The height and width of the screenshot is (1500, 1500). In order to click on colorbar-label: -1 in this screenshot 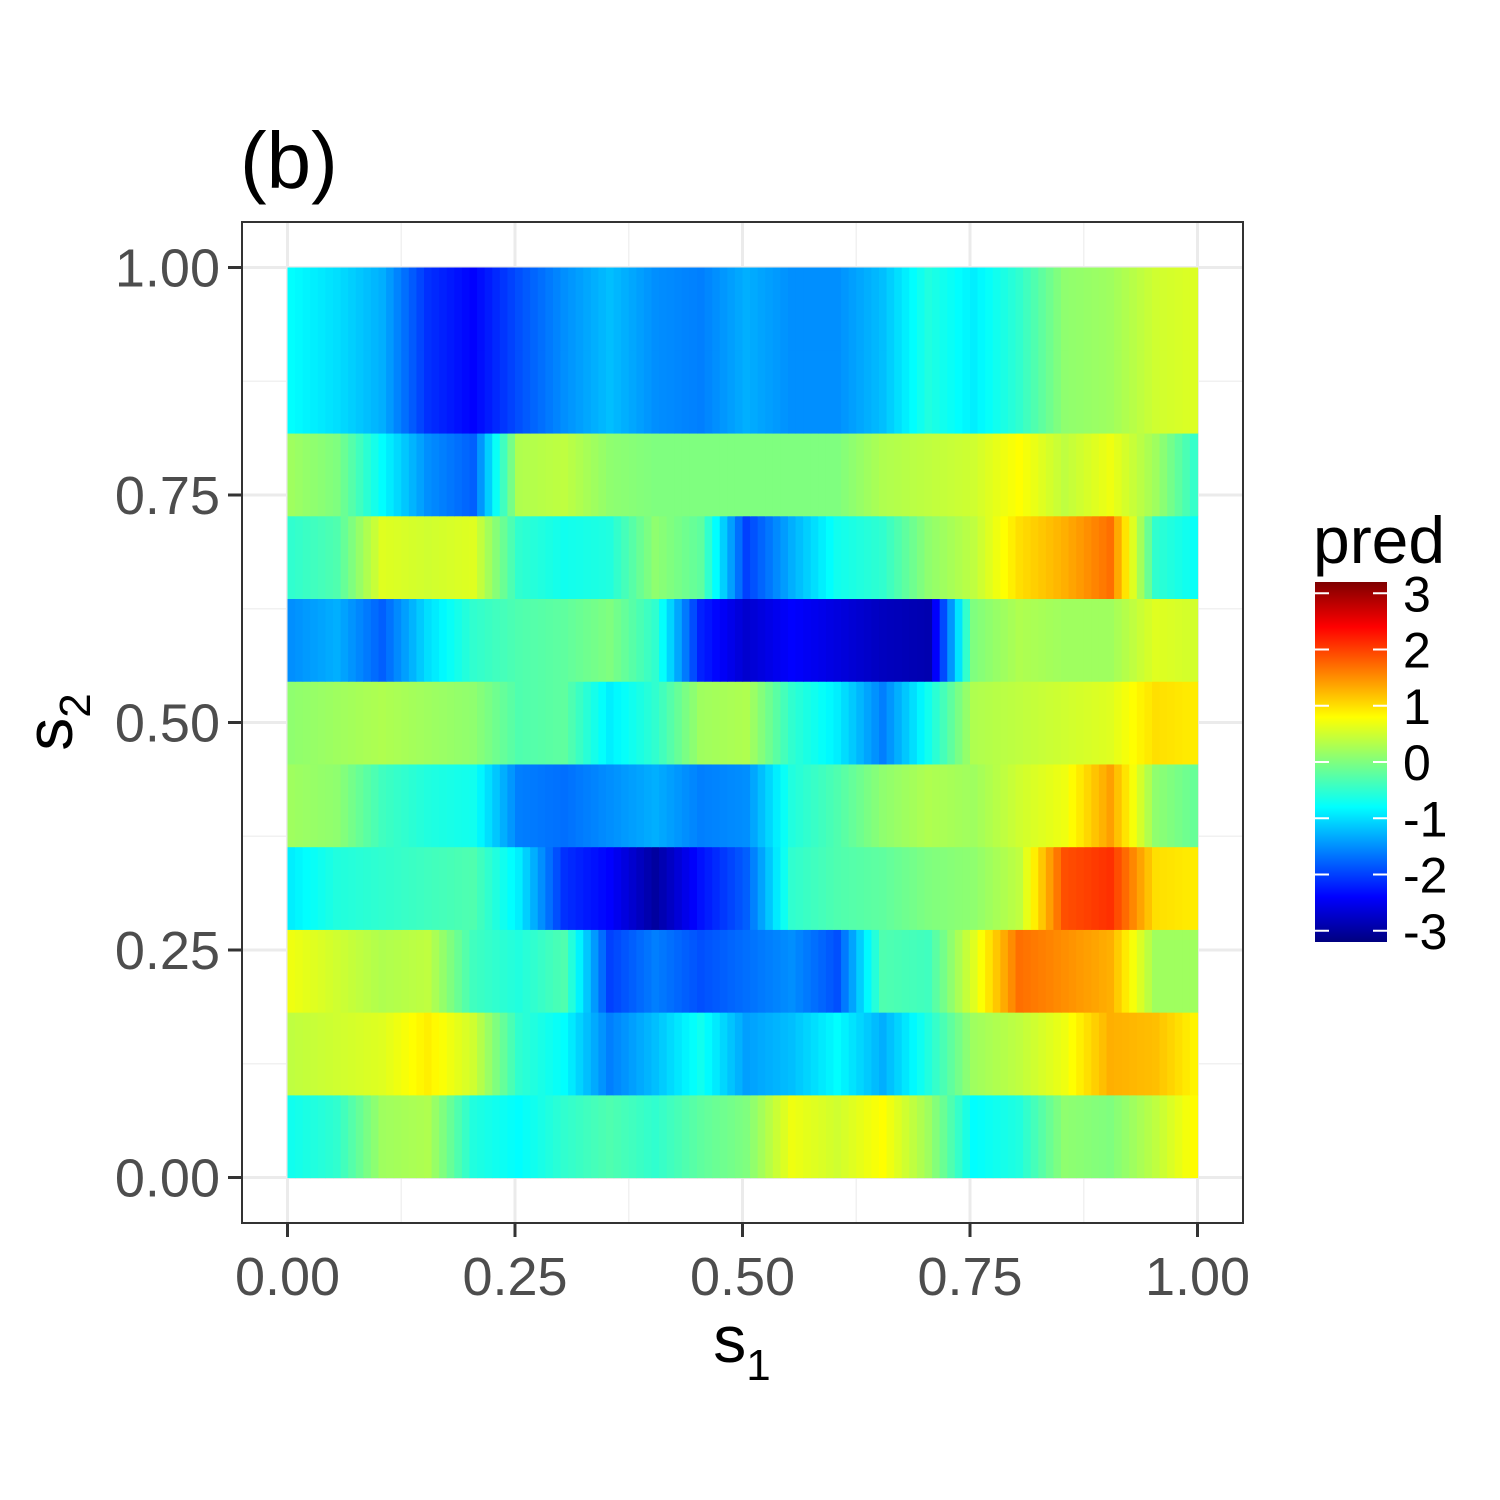, I will do `click(1425, 819)`.